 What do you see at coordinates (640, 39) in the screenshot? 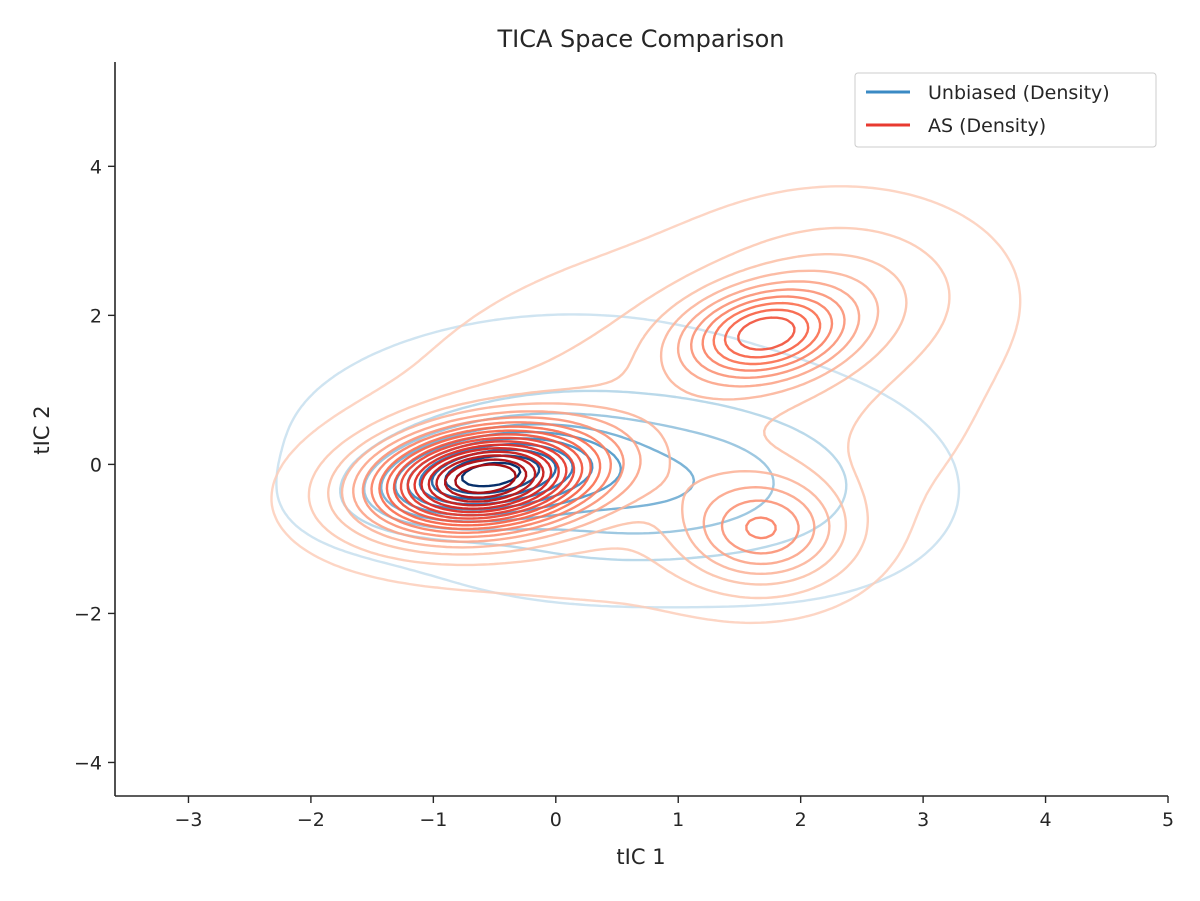
I see `chart-title: TICA Space Comparison` at bounding box center [640, 39].